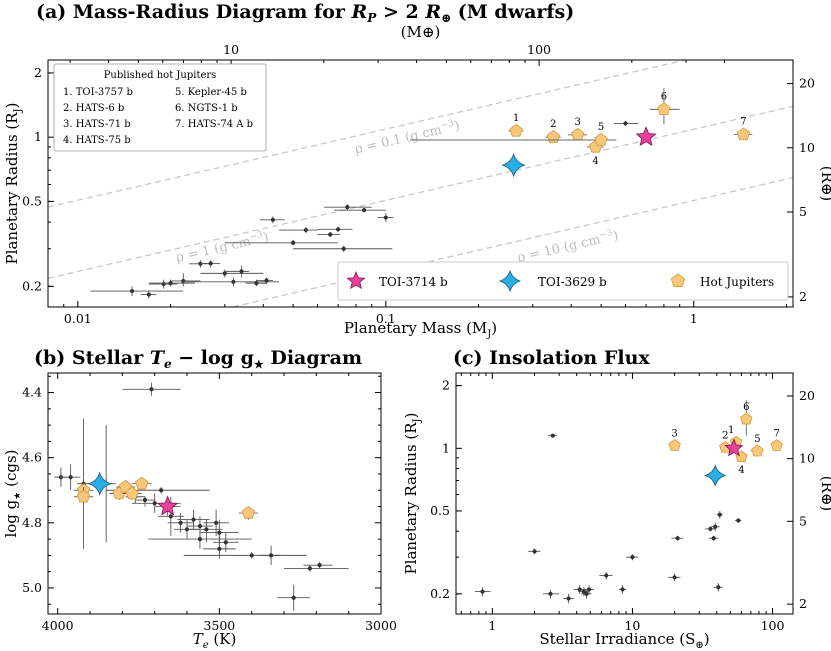 This screenshot has width=831, height=651. I want to click on panel-a-xlabel: Planetary Mass (MJ), so click(420, 329).